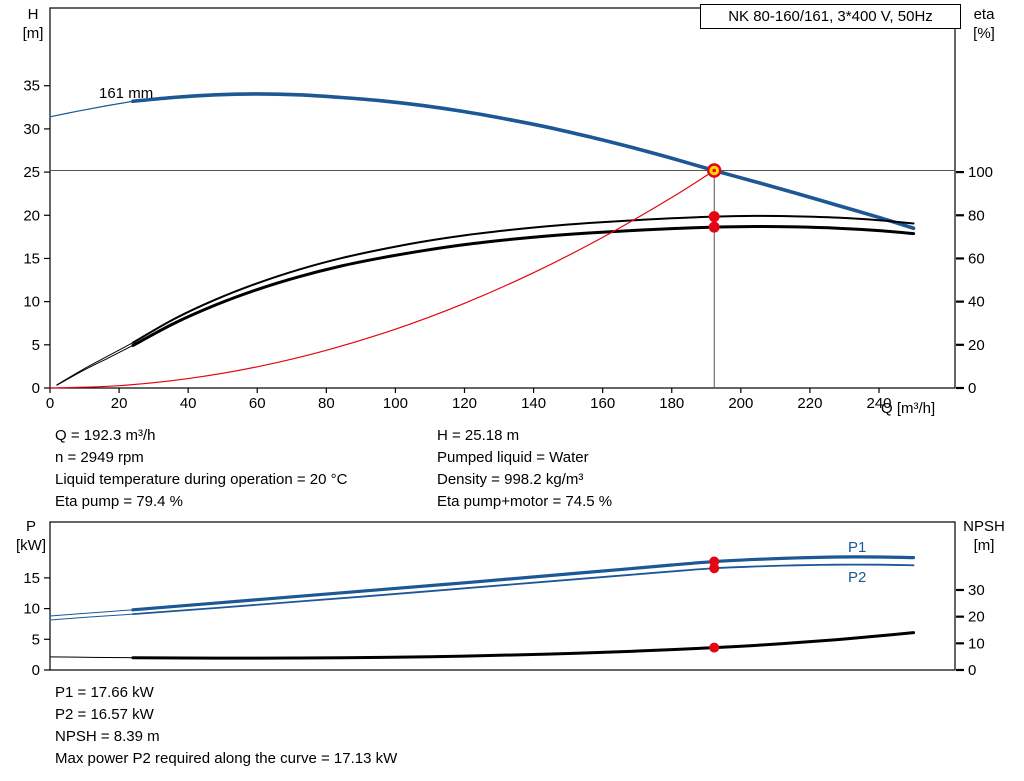 The image size is (1024, 781). What do you see at coordinates (523, 589) in the screenshot?
I see `p2-curve` at bounding box center [523, 589].